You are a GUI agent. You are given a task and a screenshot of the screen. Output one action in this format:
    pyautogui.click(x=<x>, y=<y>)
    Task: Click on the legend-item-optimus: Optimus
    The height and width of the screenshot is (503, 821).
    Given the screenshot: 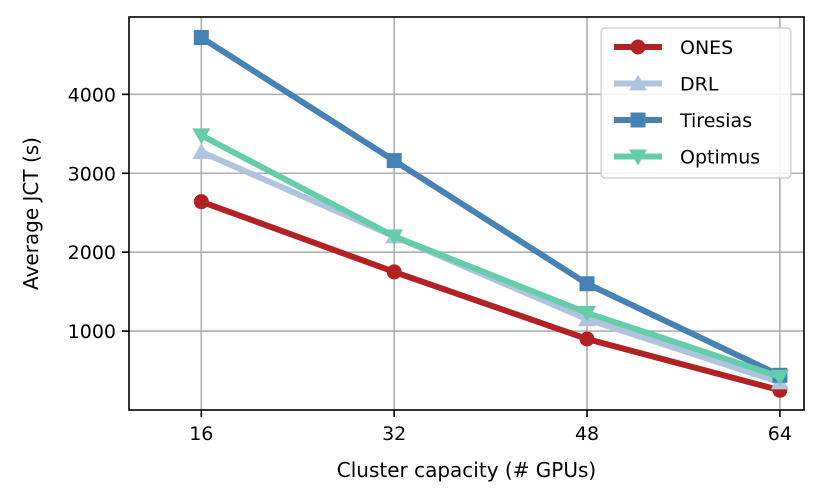 What is the action you would take?
    pyautogui.click(x=687, y=158)
    